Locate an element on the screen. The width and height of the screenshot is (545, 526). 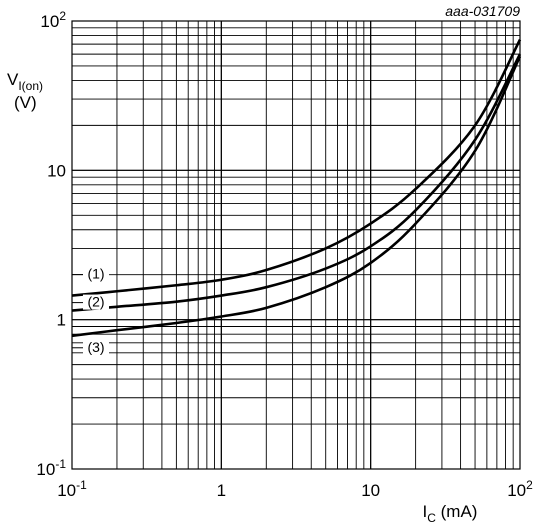
x-tick-label: 10⁻¹ is located at coordinates (72, 489).